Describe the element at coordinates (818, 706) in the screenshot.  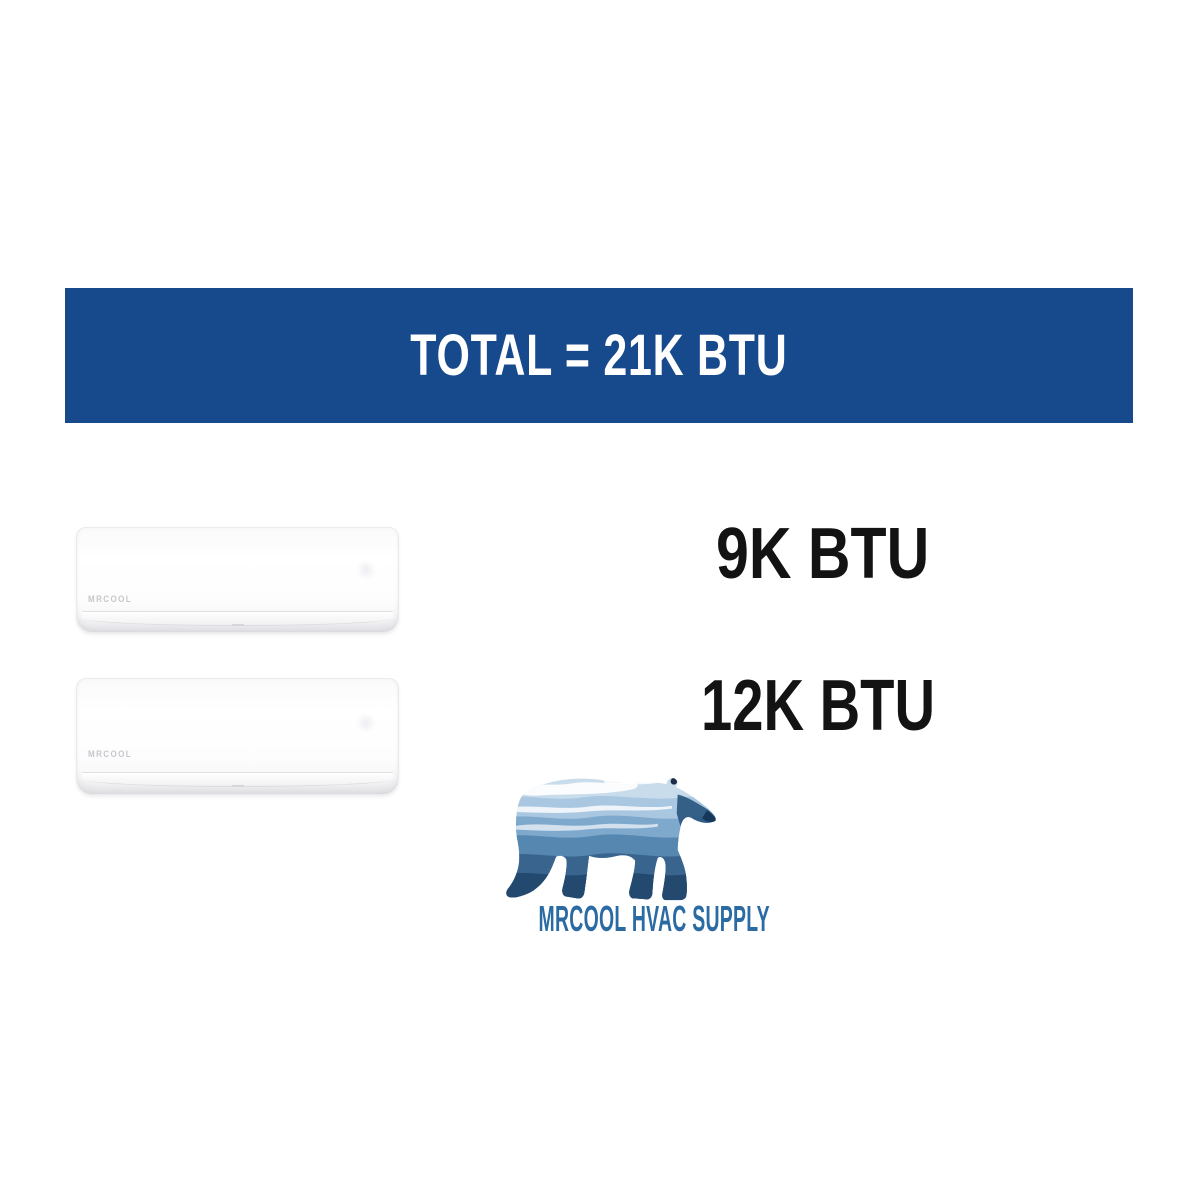
I see `capacity-label-12k: 12K BTU` at that location.